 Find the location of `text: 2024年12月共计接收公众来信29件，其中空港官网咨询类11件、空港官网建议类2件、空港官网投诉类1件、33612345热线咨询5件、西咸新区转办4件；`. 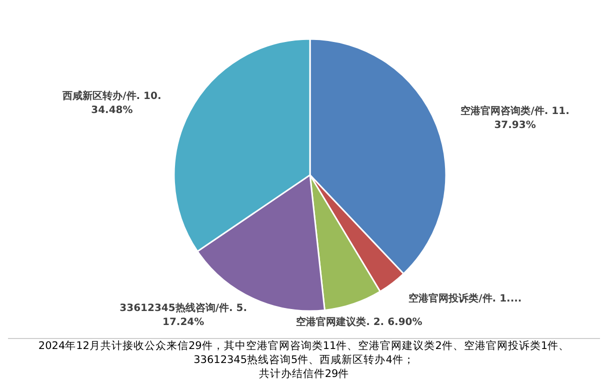

text: 2024年12月共计接收公众来信29件，其中空港官网咨询类11件、空港官网建议类2件、空港官网投诉类1件、33612345热线咨询5件、西咸新区转办4件； is located at coordinates (304, 353).